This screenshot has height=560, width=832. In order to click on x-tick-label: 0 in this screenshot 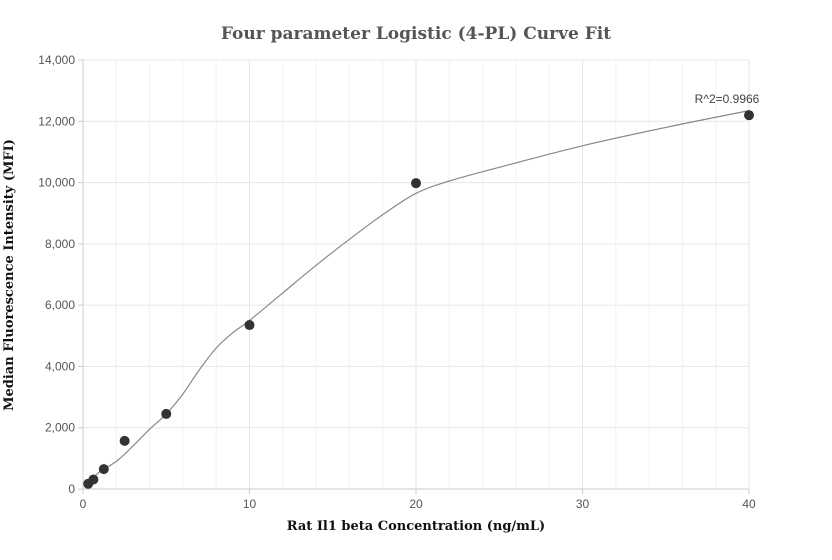, I will do `click(83, 504)`.